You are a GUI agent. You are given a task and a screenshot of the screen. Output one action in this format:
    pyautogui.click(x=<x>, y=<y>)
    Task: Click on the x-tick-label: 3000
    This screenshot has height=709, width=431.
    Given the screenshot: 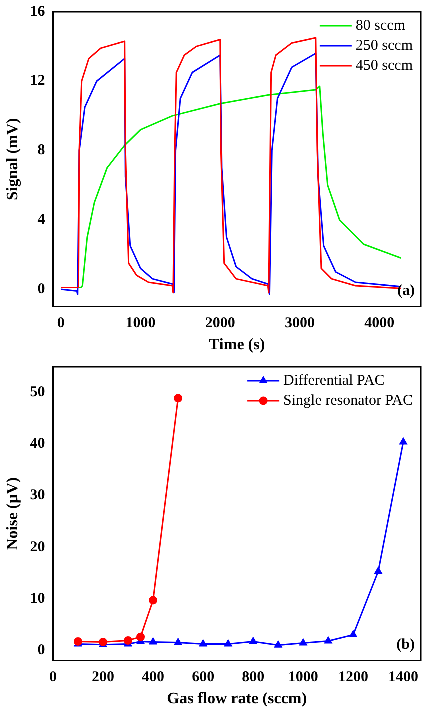 What is the action you would take?
    pyautogui.click(x=299, y=324)
    